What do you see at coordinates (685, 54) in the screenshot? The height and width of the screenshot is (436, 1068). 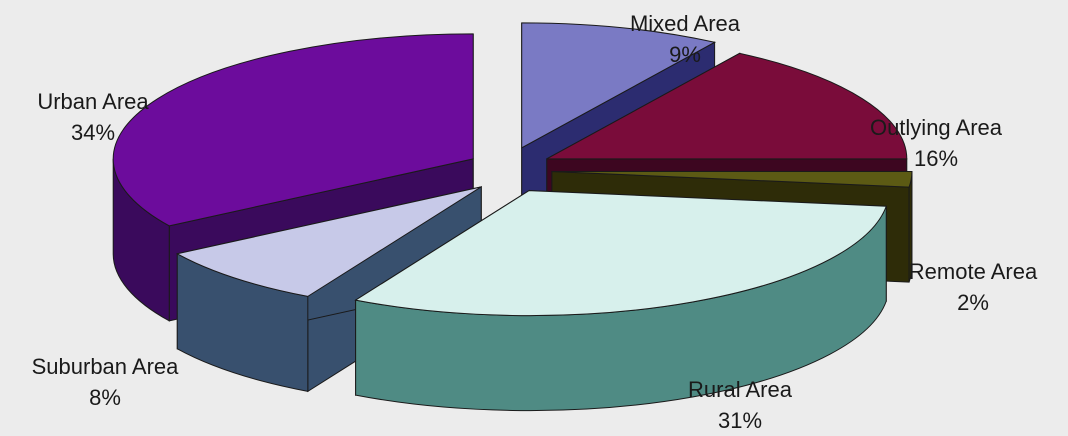 I see `slice-percent-mixed-area: 9%` at bounding box center [685, 54].